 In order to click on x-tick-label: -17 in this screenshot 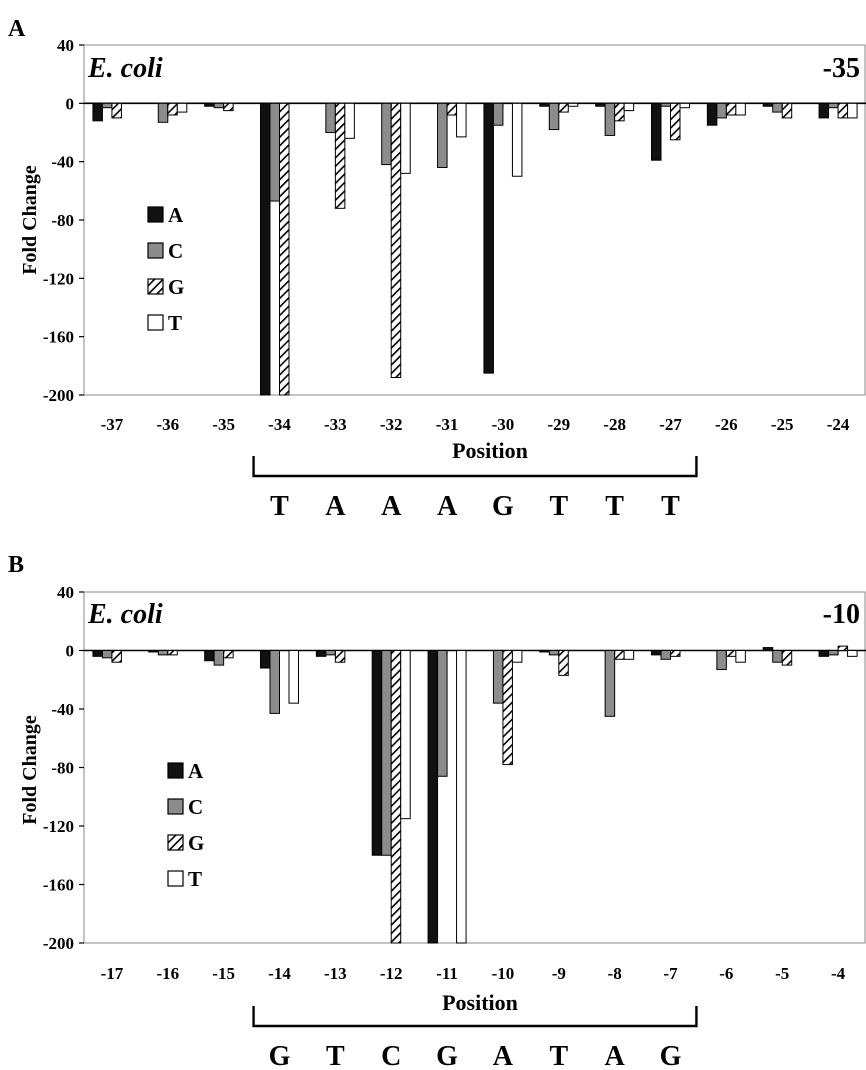, I will do `click(112, 973)`.